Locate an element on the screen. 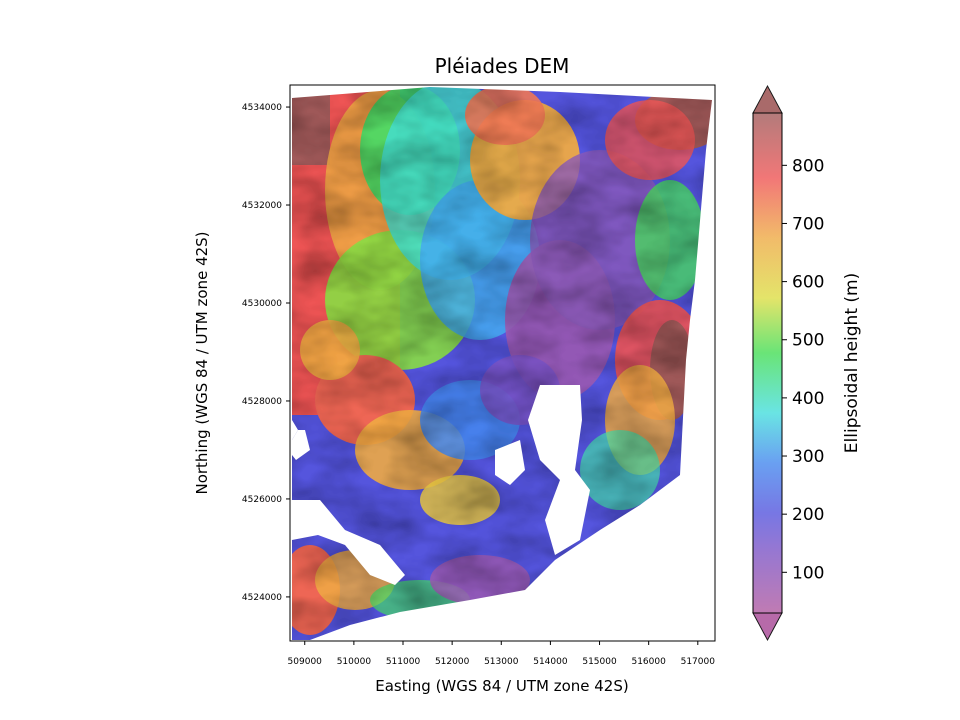 Image resolution: width=960 pixels, height=720 pixels. y-tick-label: 4524000 is located at coordinates (262, 598).